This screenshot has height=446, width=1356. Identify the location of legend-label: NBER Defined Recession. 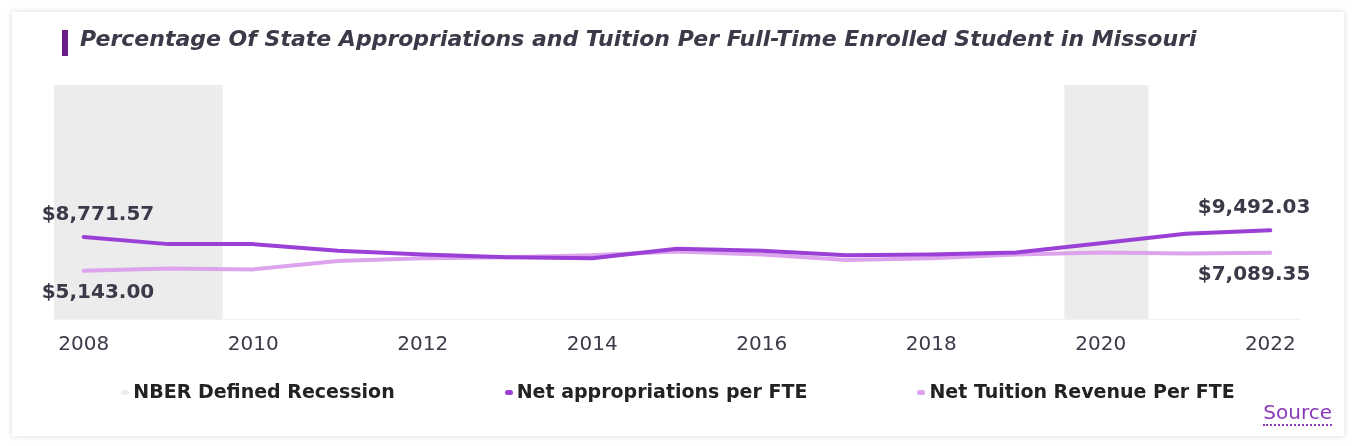
(264, 391).